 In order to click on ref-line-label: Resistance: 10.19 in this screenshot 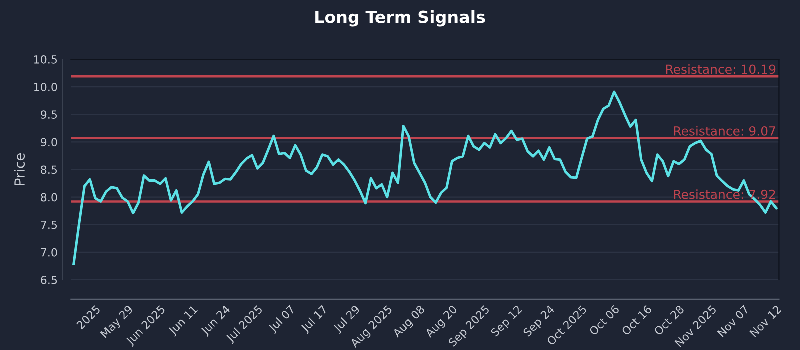, I will do `click(721, 69)`.